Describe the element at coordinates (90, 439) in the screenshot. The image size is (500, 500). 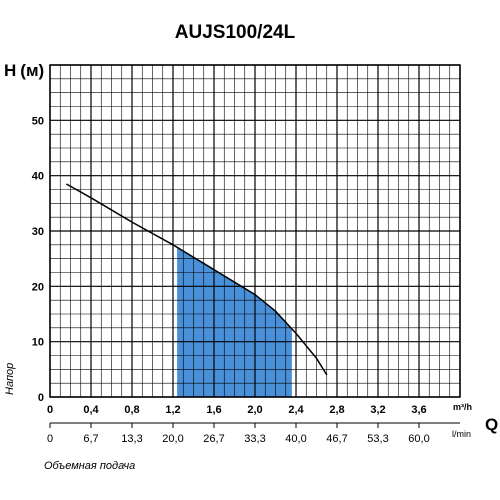
I see `x-secondary-tick-label: 6,7` at that location.